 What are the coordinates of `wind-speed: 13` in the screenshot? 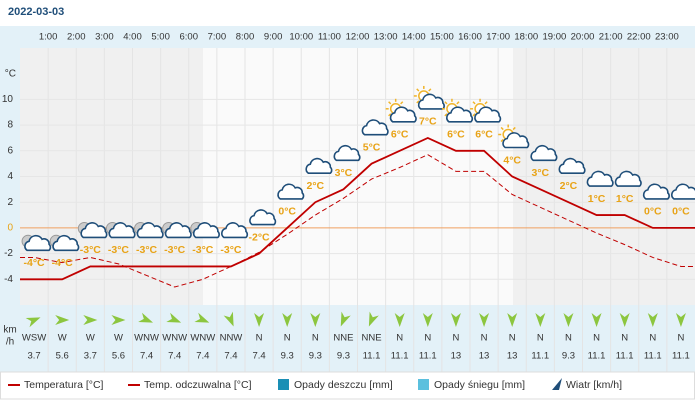 It's located at (484, 356).